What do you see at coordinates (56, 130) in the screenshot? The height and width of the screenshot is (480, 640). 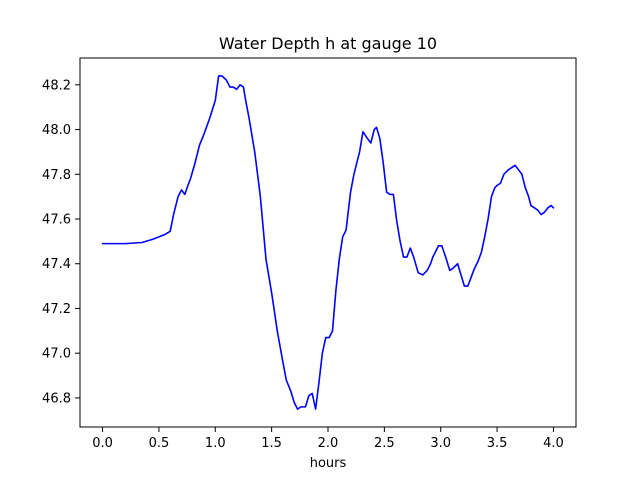 I see `y-tick-label: 48.0` at bounding box center [56, 130].